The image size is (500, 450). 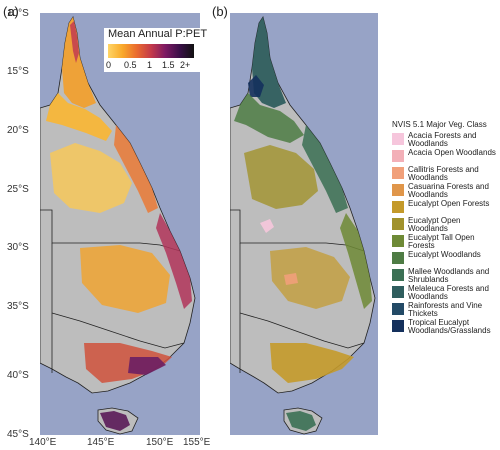 I want to click on veg-legend-item: Callitris Forests and Woodlands, so click(x=446, y=174).